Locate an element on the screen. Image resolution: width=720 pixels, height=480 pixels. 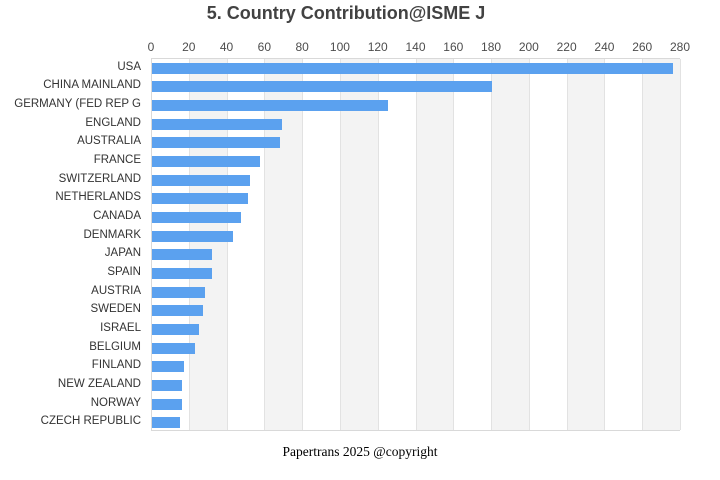
x-axis-tick-label: 280 is located at coordinates (680, 47).